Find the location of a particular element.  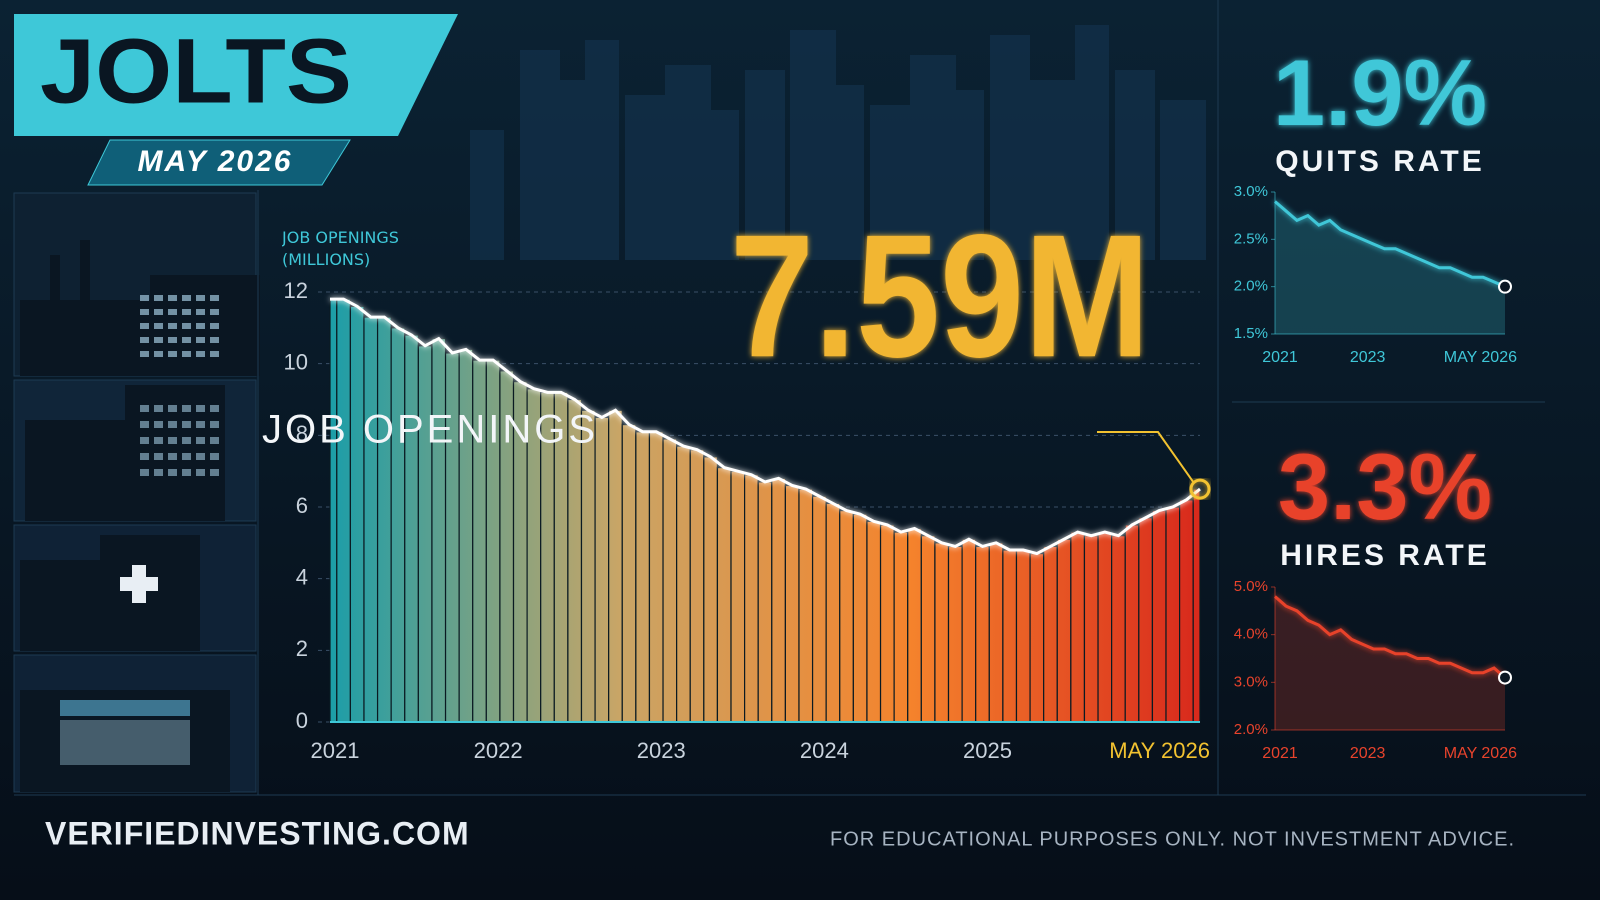

y-tick-label: 10 is located at coordinates (296, 361).